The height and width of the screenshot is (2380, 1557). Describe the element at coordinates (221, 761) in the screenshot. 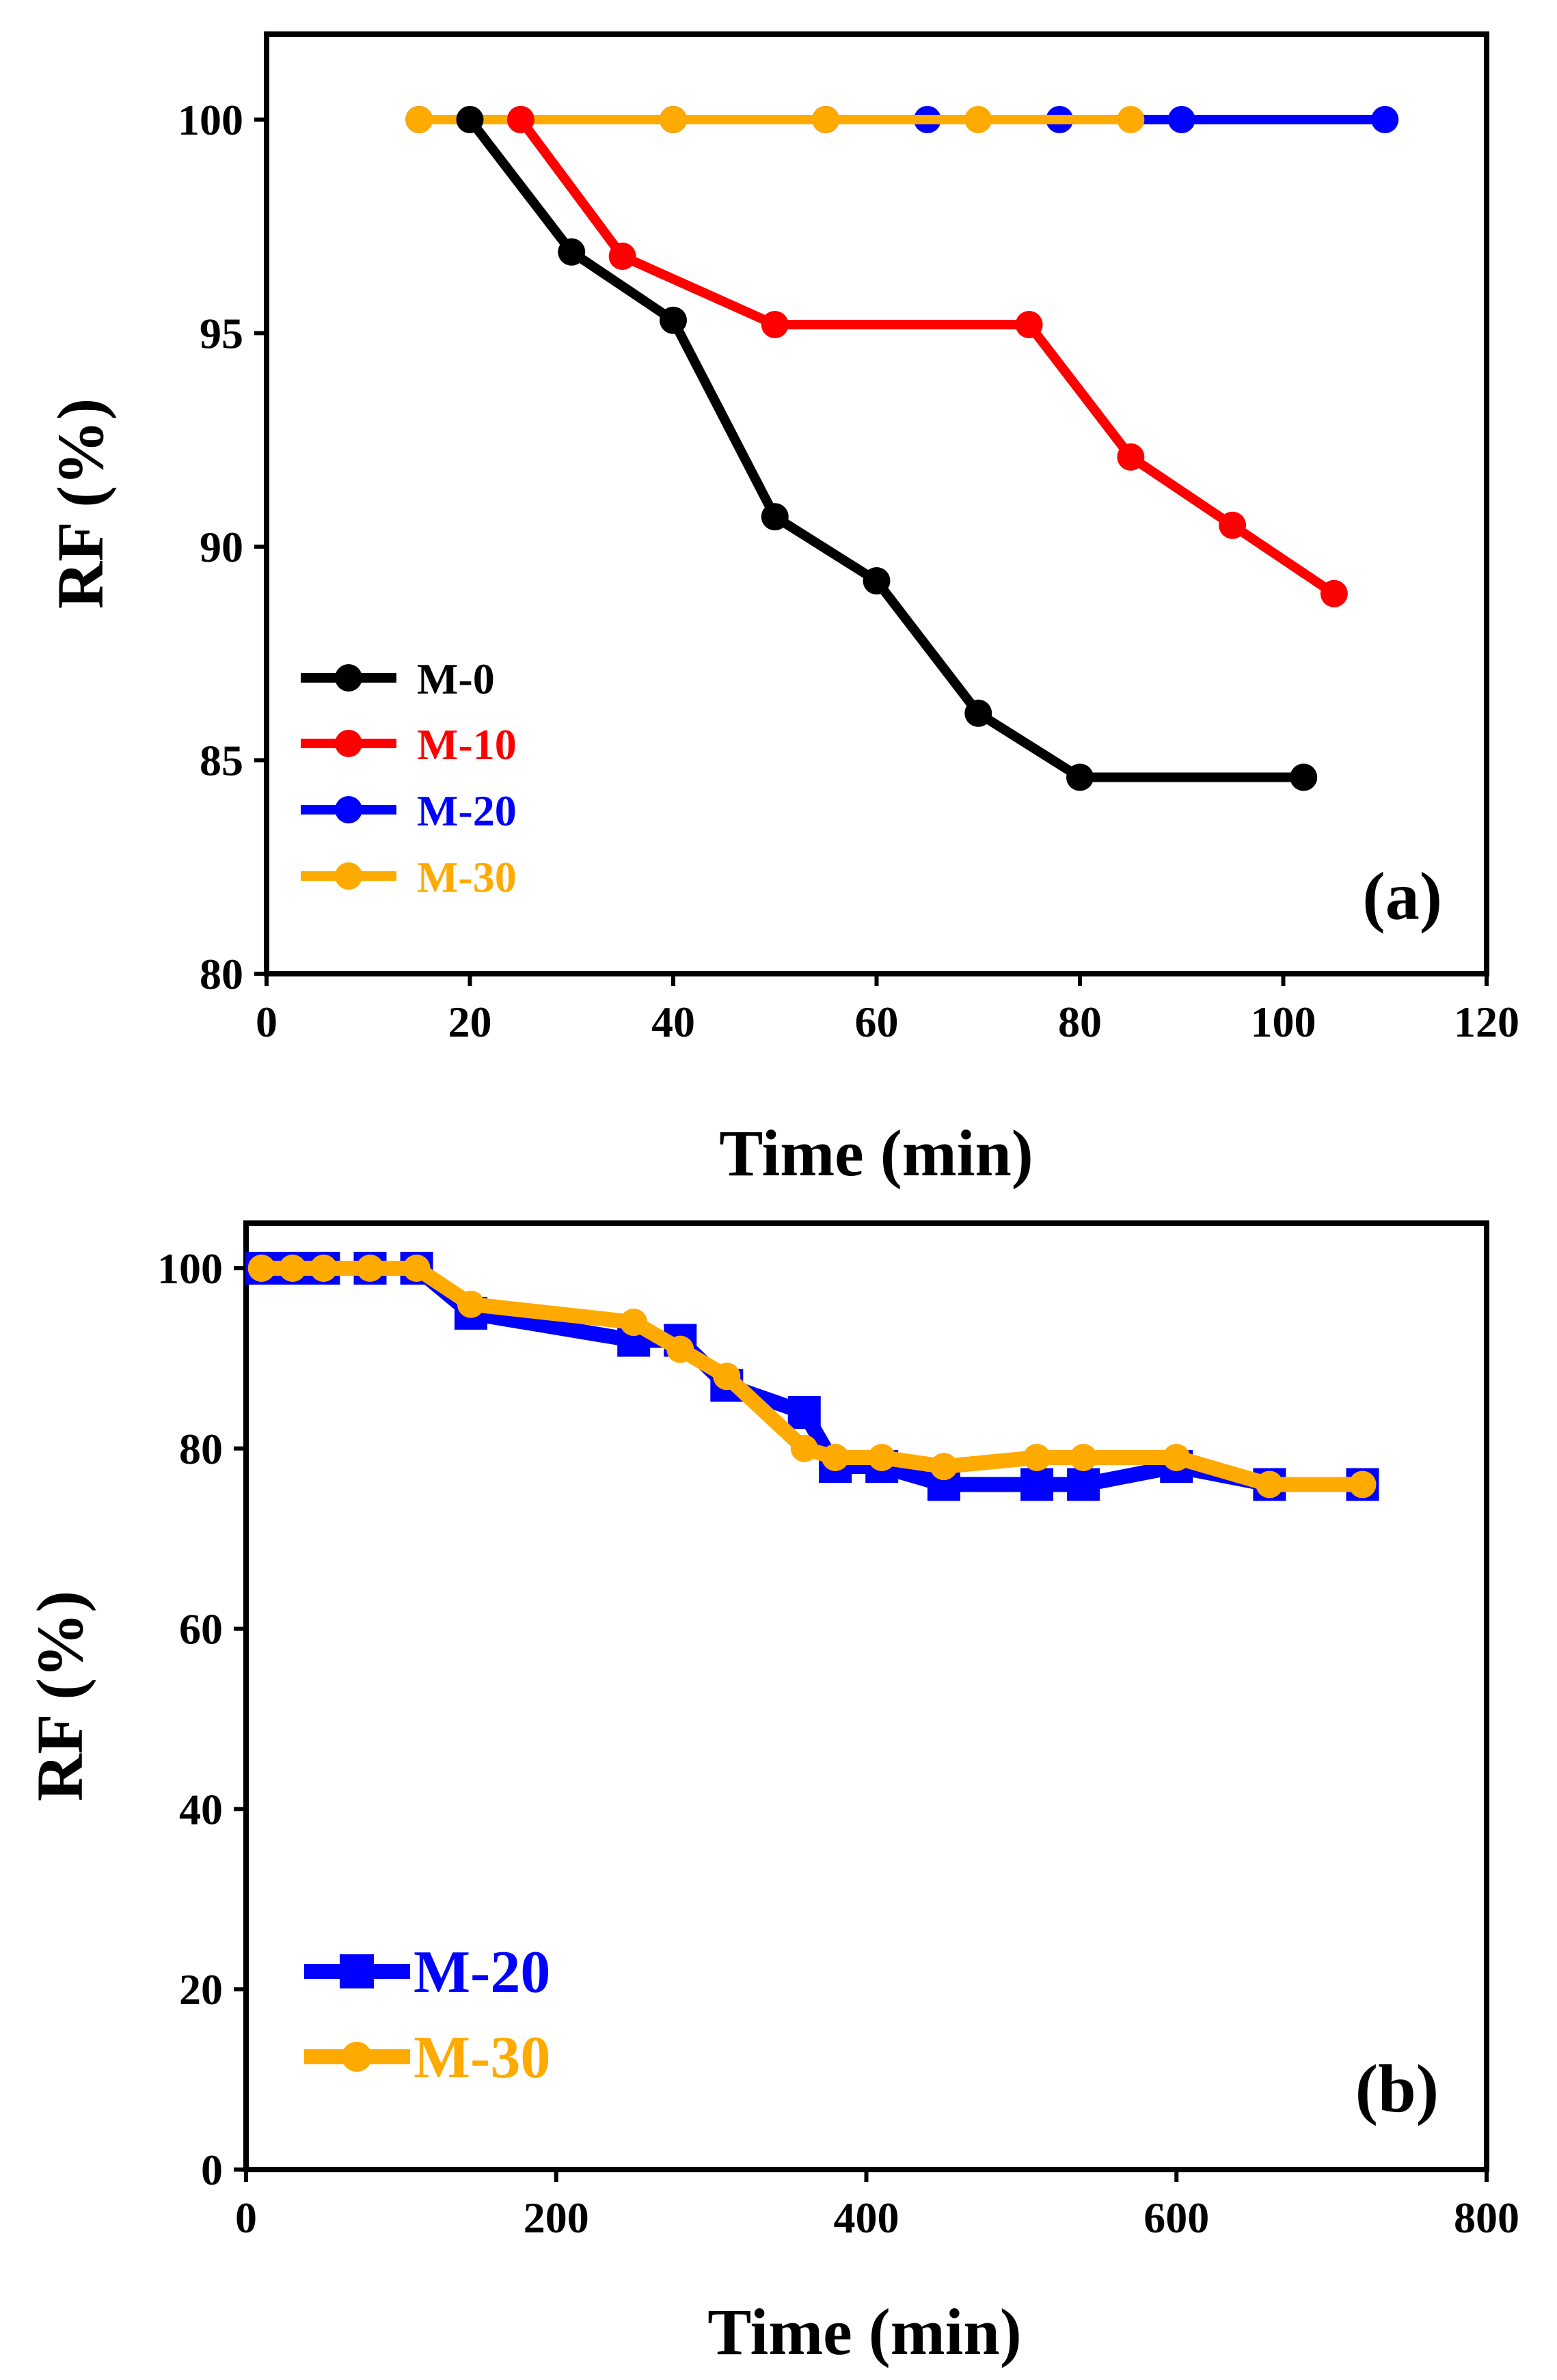

I see `panel-a-y-tick-label: 85` at that location.